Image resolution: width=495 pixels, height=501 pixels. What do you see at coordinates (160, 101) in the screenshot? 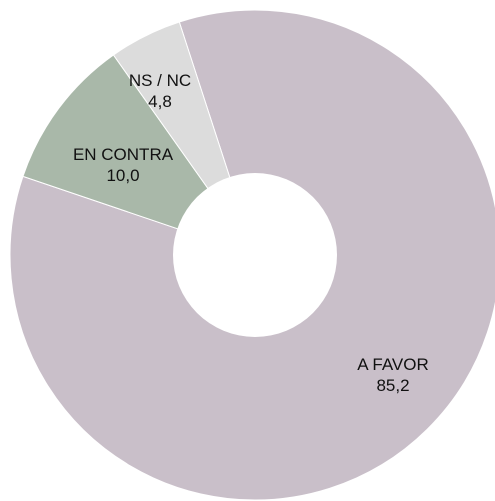
I see `label-ns-nc-value: 4,8` at bounding box center [160, 101].